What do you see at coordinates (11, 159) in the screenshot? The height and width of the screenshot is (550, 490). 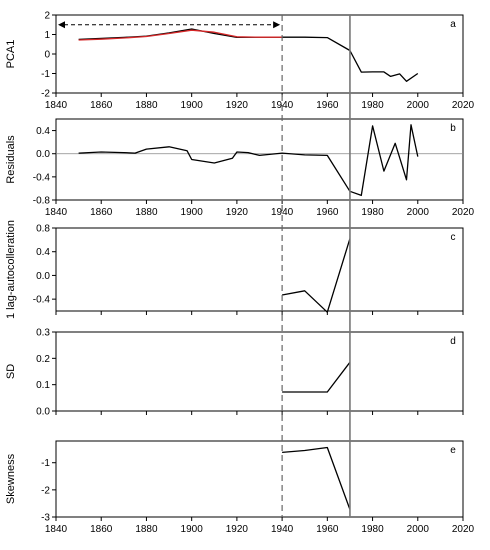 I see `y-axis-label: Residuals` at bounding box center [11, 159].